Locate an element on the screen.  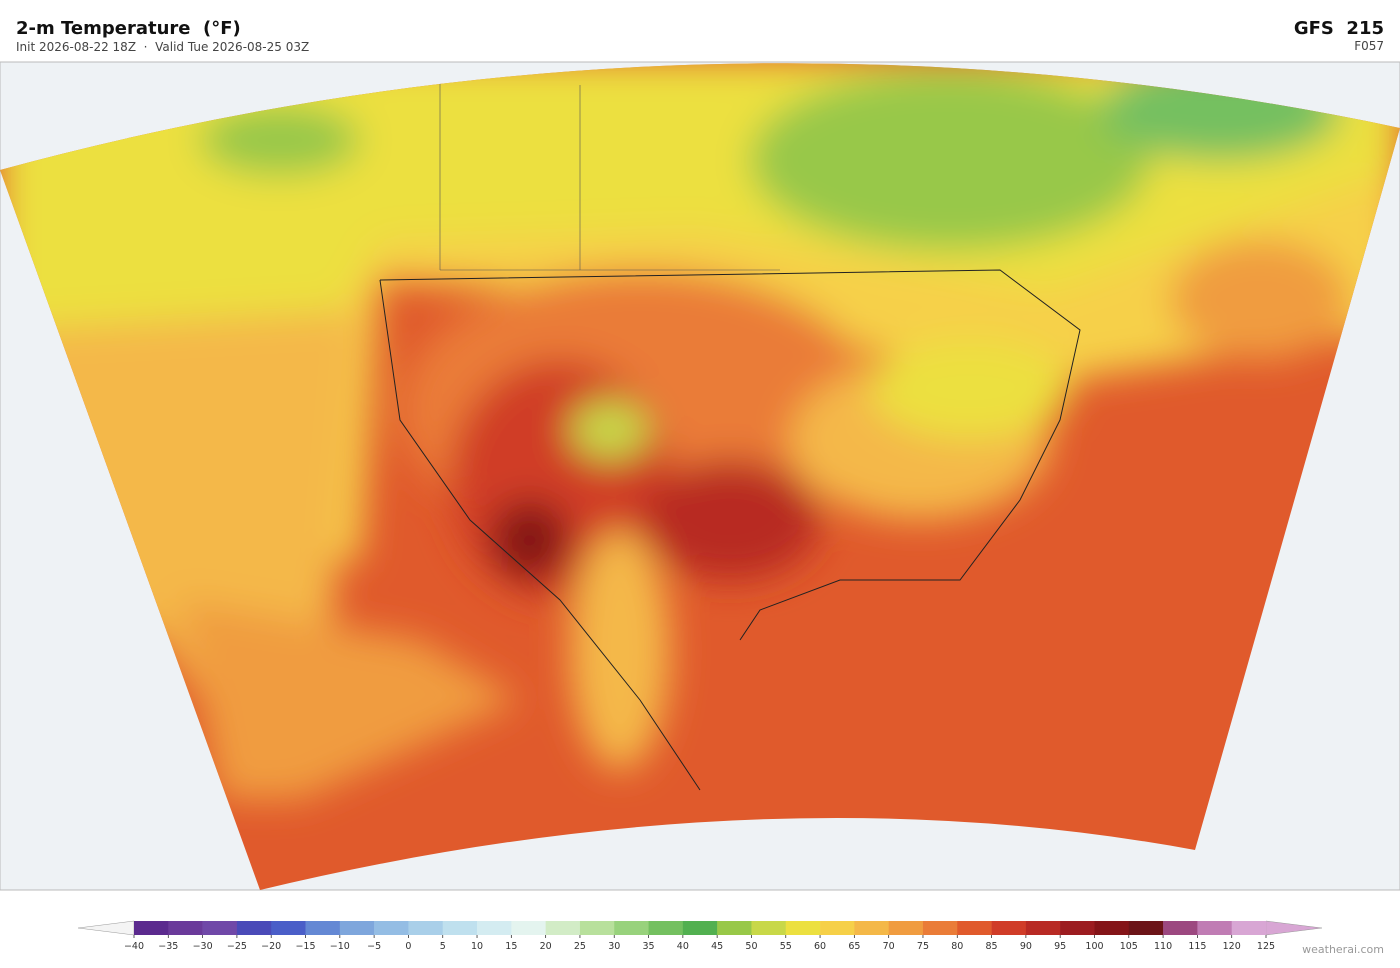
colorbar-tick-label: 85 is located at coordinates (992, 946).